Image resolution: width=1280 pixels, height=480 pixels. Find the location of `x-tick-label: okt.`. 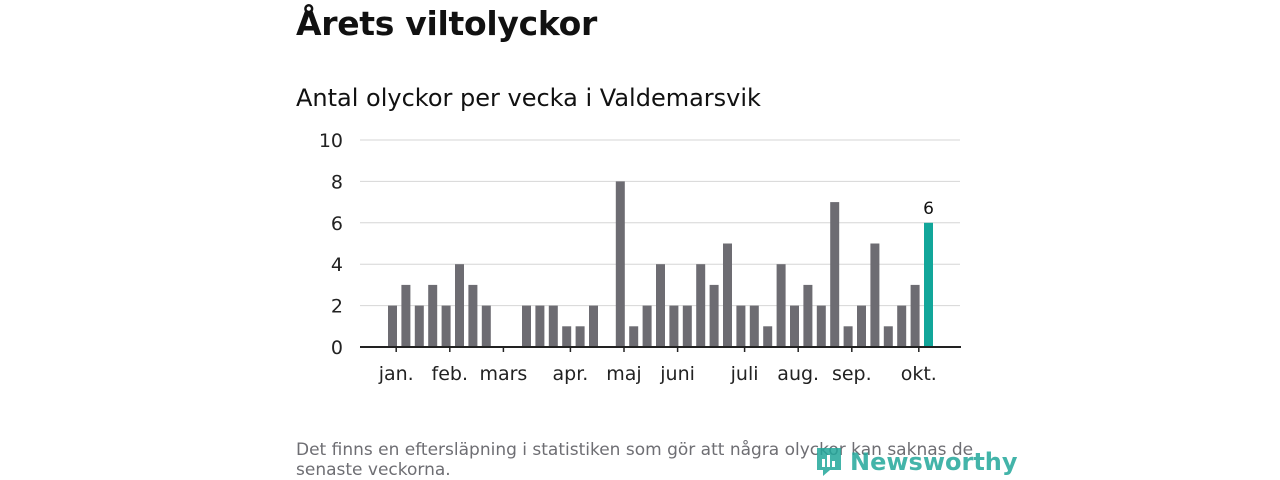

x-tick-label: okt. is located at coordinates (919, 374).